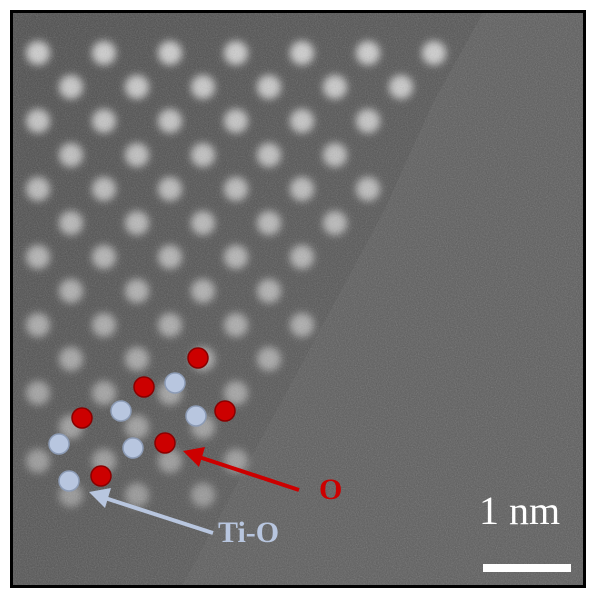  Describe the element at coordinates (249, 473) in the screenshot. I see `oxygen-arrow-shaft` at that location.